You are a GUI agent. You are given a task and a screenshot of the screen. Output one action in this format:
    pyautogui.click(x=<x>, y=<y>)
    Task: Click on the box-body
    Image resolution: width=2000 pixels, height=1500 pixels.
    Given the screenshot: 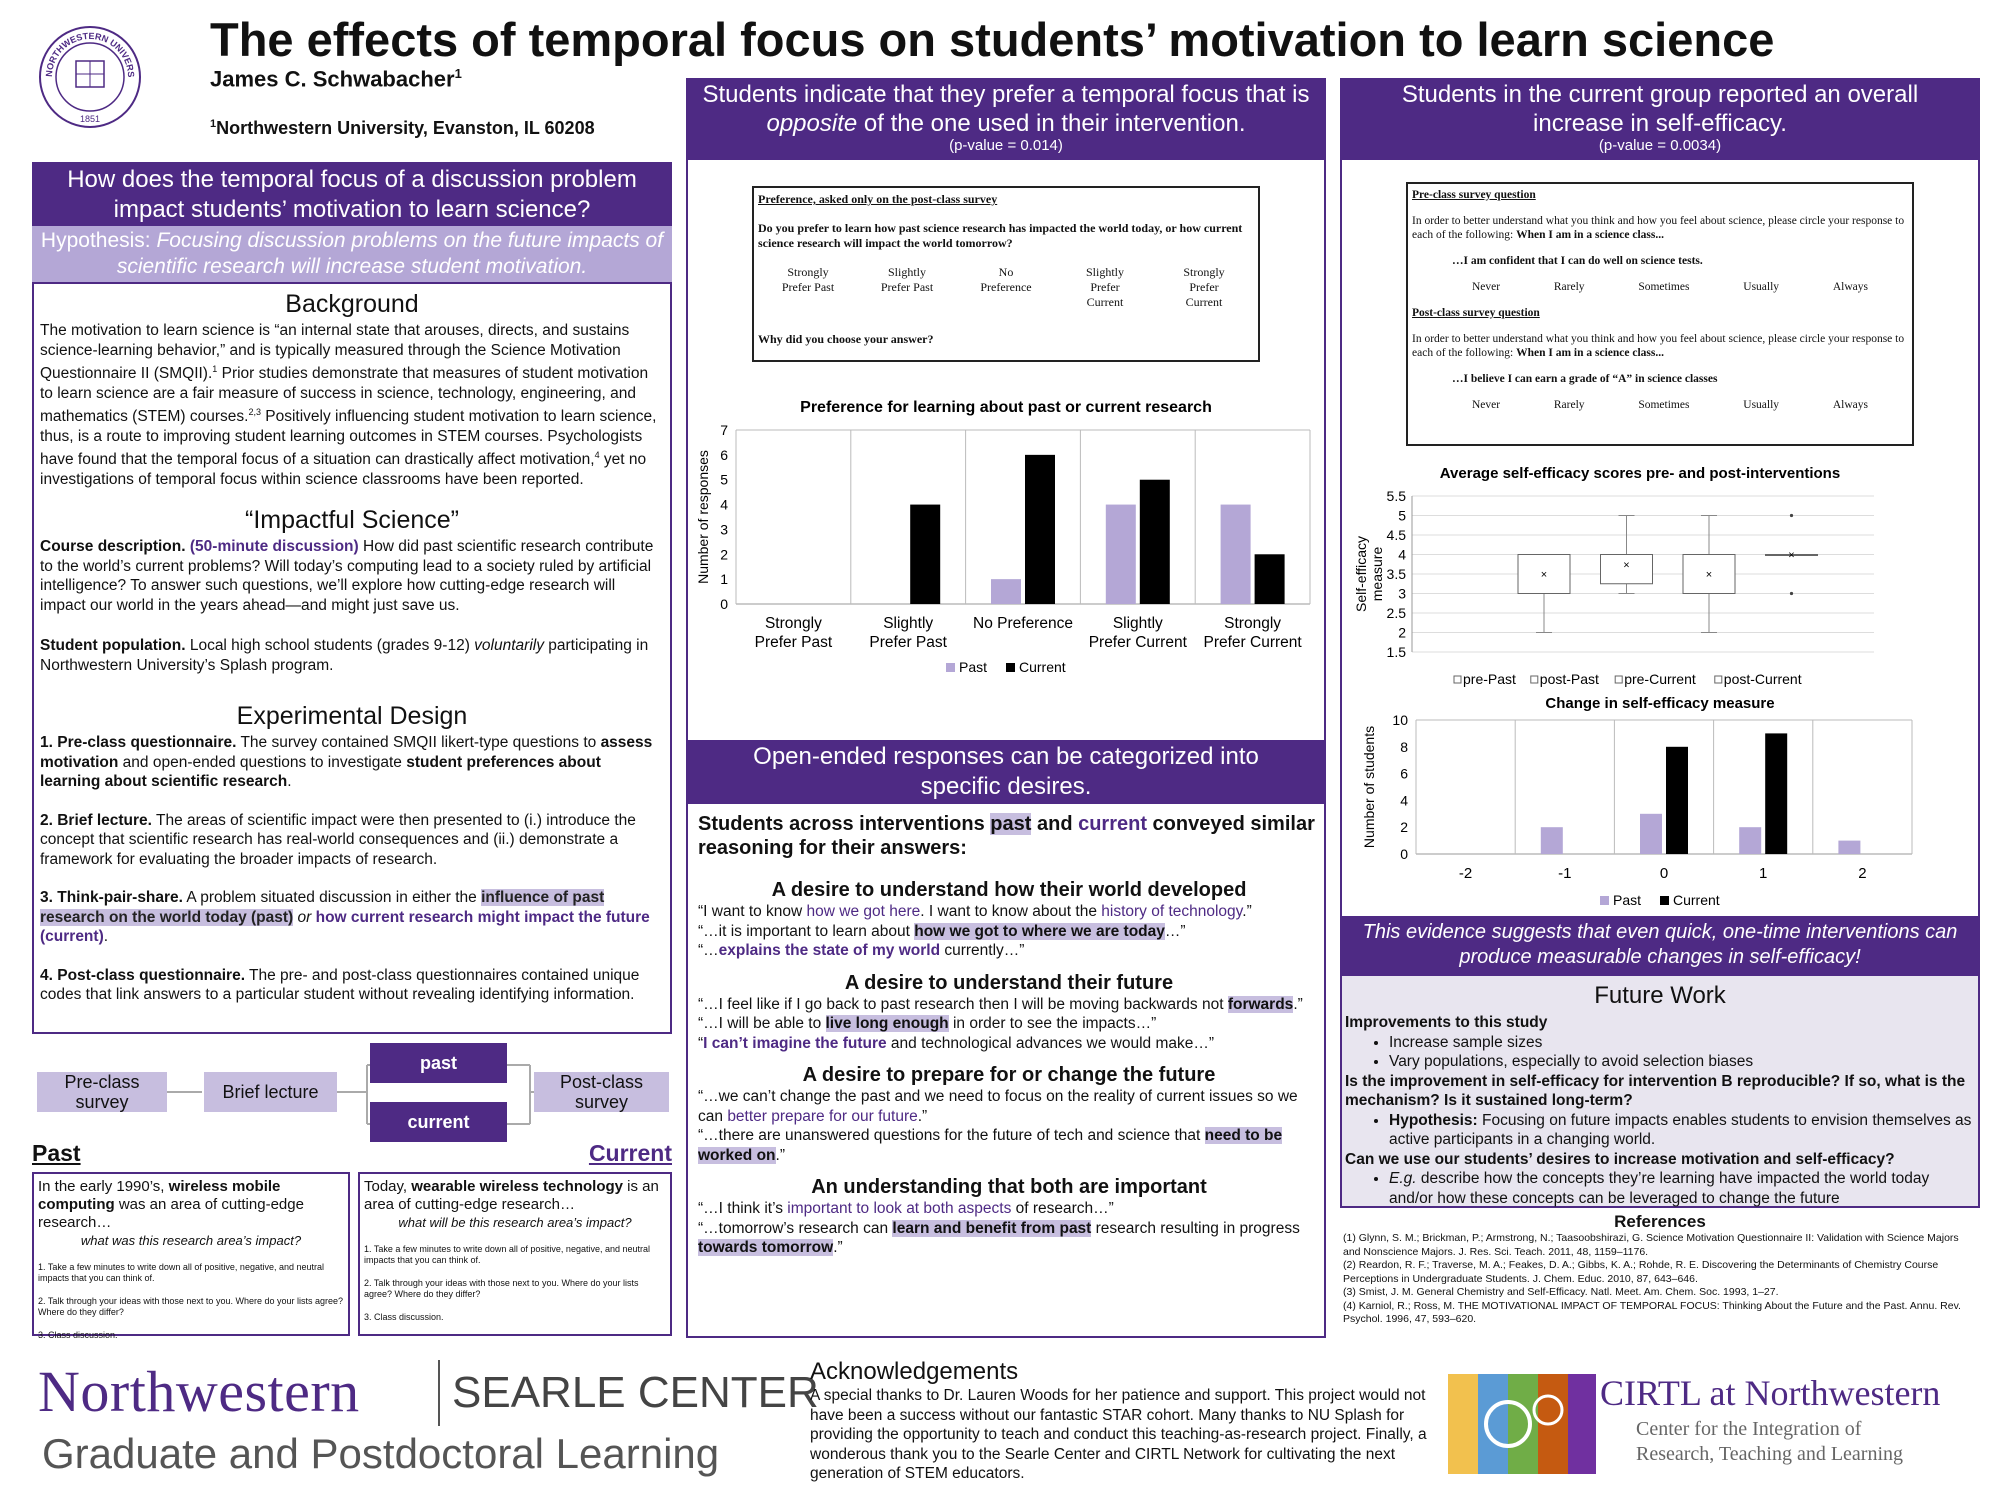 What is the action you would take?
    pyautogui.click(x=1626, y=569)
    